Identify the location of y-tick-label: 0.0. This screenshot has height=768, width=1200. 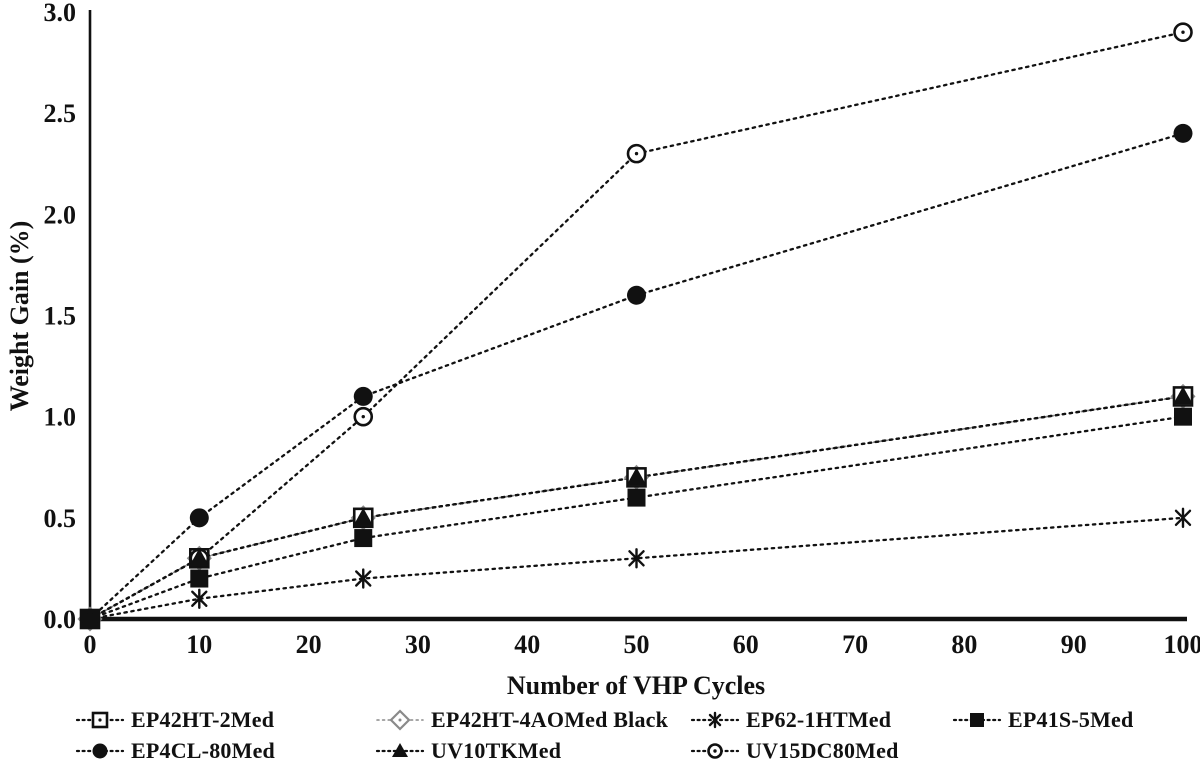
(60, 619).